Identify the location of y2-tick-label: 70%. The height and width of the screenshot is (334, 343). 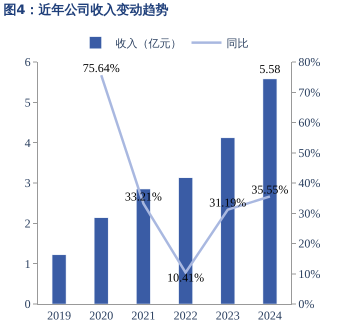
(309, 92).